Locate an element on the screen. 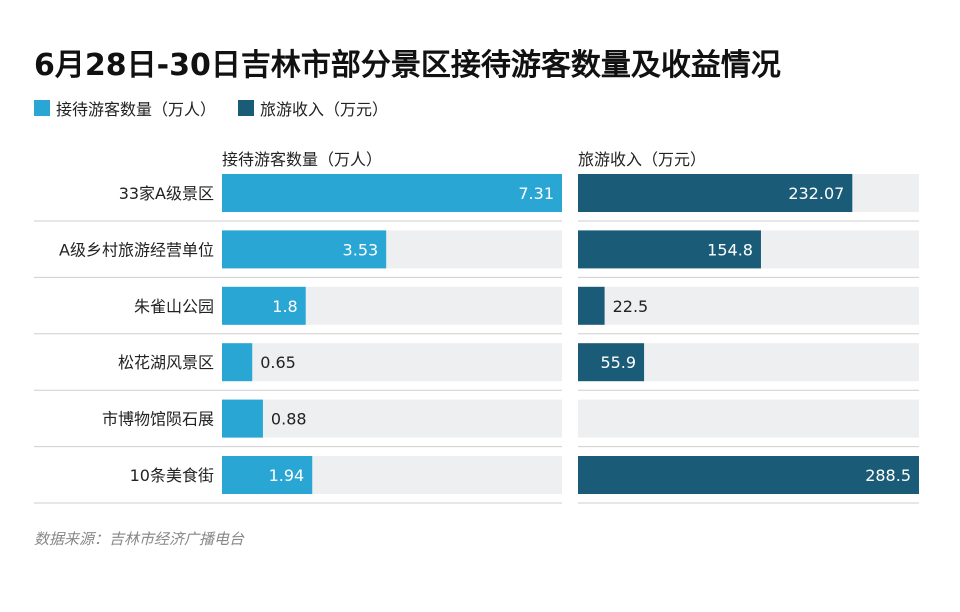 The width and height of the screenshot is (960, 612). legend-item-visitors: 接待游客数量（万人） is located at coordinates (125, 108).